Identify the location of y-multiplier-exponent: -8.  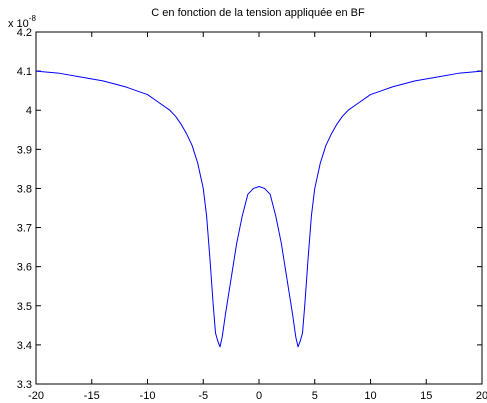
(33, 18).